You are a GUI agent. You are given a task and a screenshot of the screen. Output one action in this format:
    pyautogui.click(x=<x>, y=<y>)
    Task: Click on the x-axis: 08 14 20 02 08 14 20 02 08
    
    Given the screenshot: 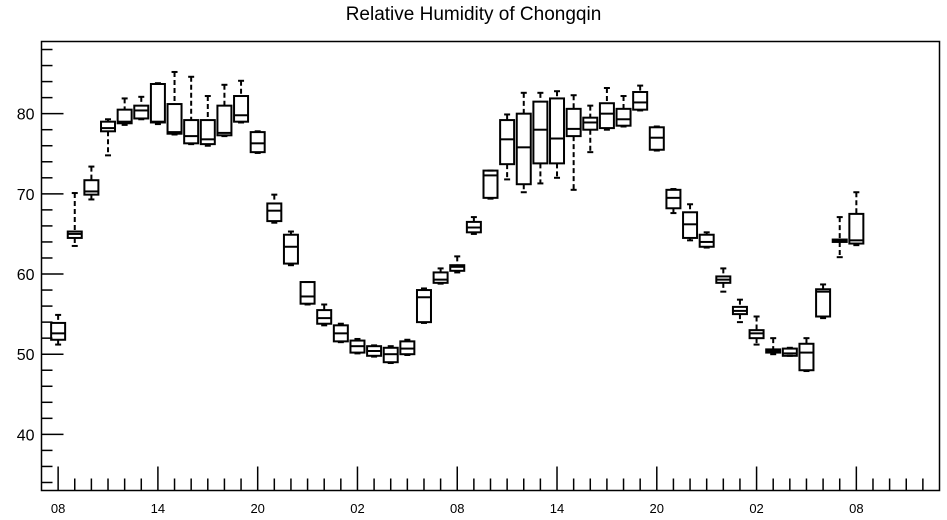 What is the action you would take?
    pyautogui.click(x=487, y=491)
    